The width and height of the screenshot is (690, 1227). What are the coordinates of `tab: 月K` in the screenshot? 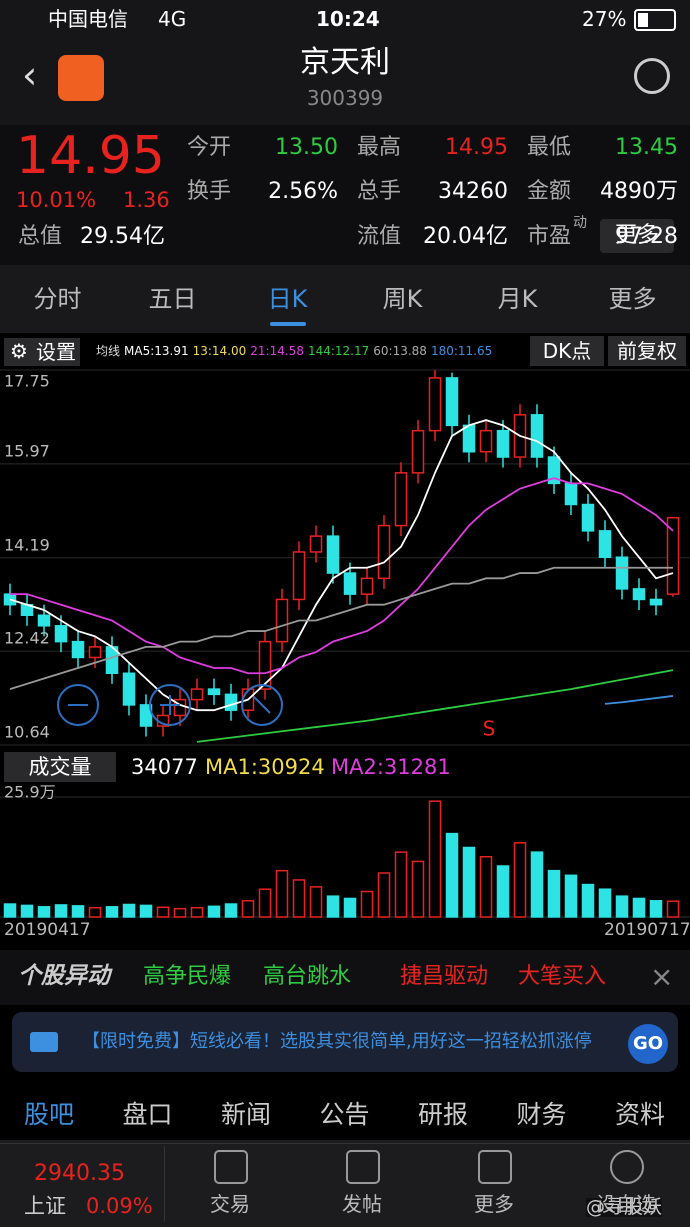 It's located at (517, 299).